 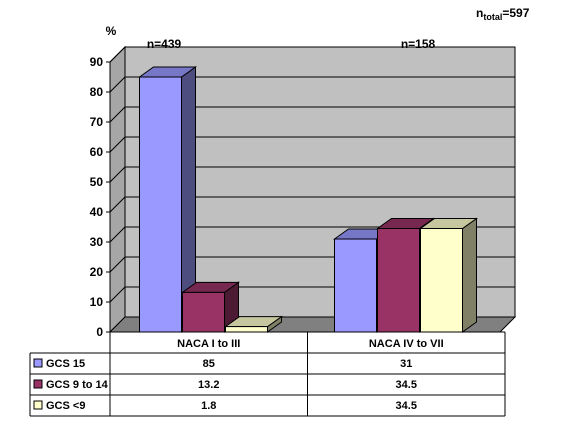 What do you see at coordinates (97, 152) in the screenshot?
I see `y-tick-label: 60` at bounding box center [97, 152].